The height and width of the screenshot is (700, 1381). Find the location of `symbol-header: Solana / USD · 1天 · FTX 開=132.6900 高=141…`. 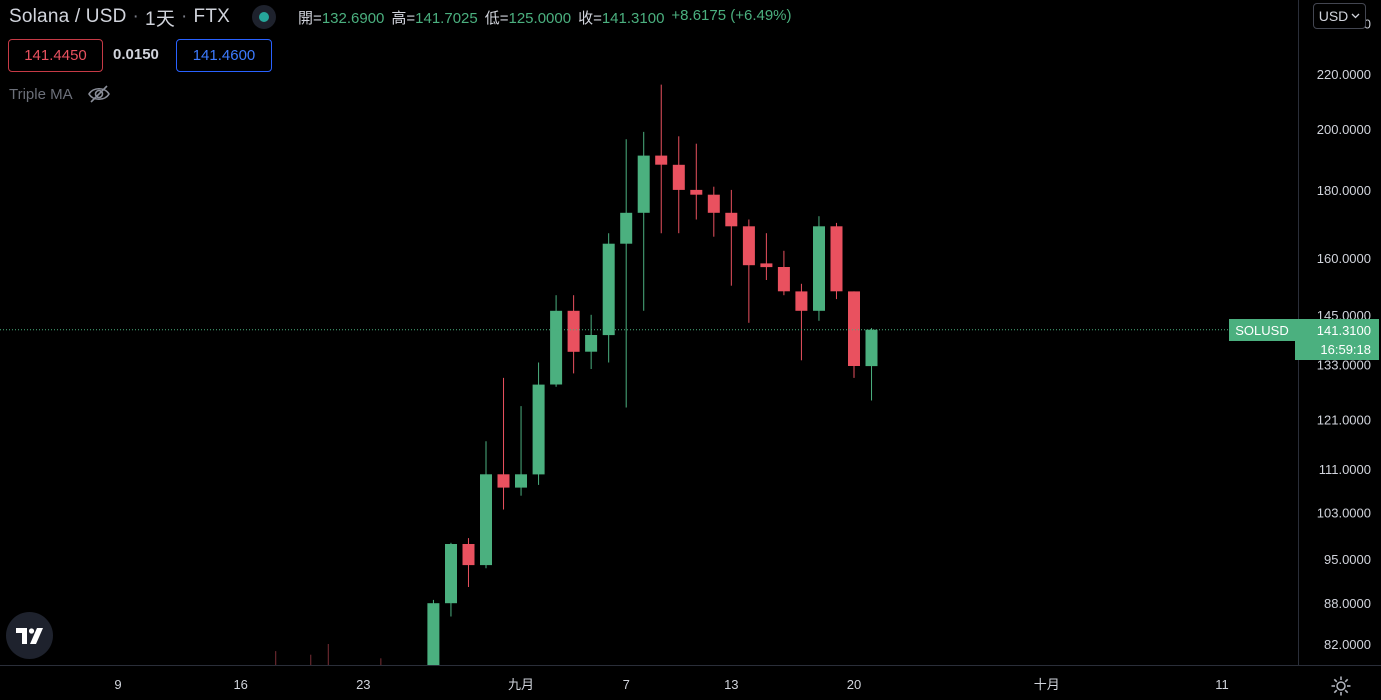

symbol-header: Solana / USD · 1天 · FTX 開=132.6900 高=141… is located at coordinates (400, 17).